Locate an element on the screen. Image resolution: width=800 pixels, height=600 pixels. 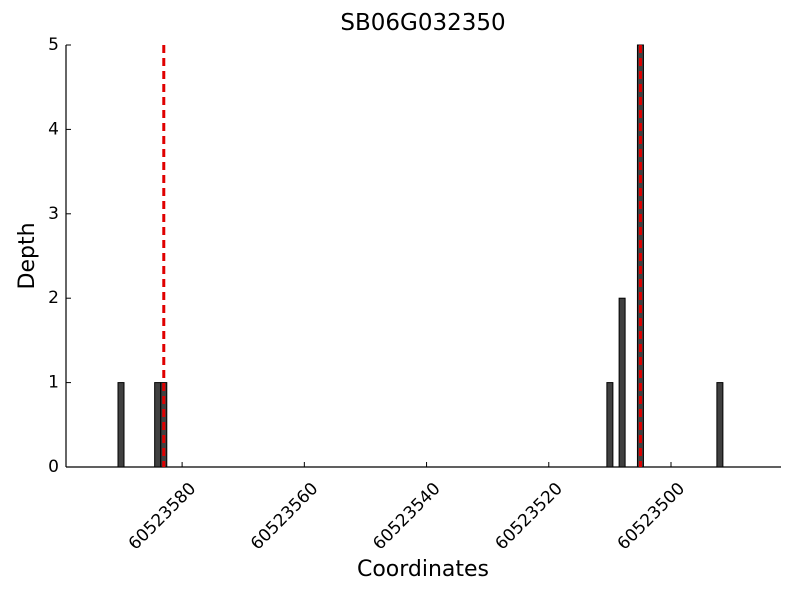
chart-title: SB06G032350 is located at coordinates (422, 23).